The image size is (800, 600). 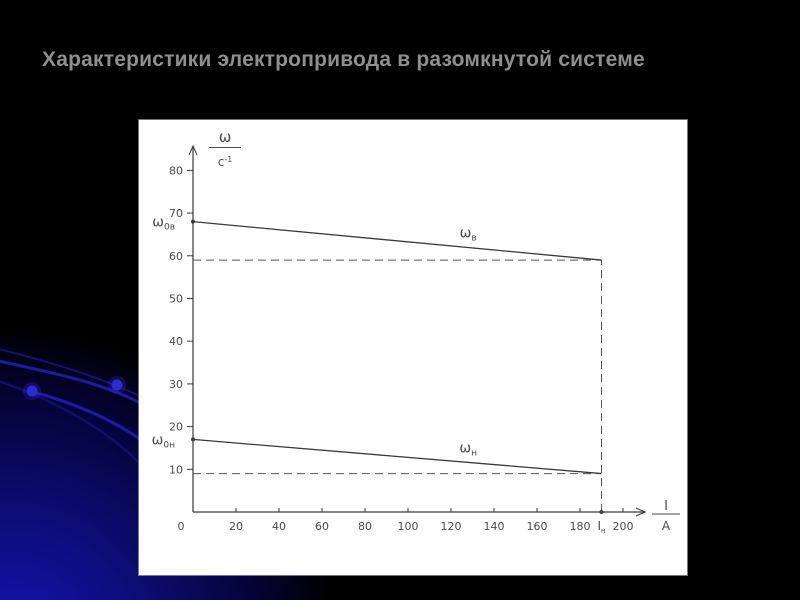 What do you see at coordinates (176, 213) in the screenshot?
I see `y-tick-label: 70` at bounding box center [176, 213].